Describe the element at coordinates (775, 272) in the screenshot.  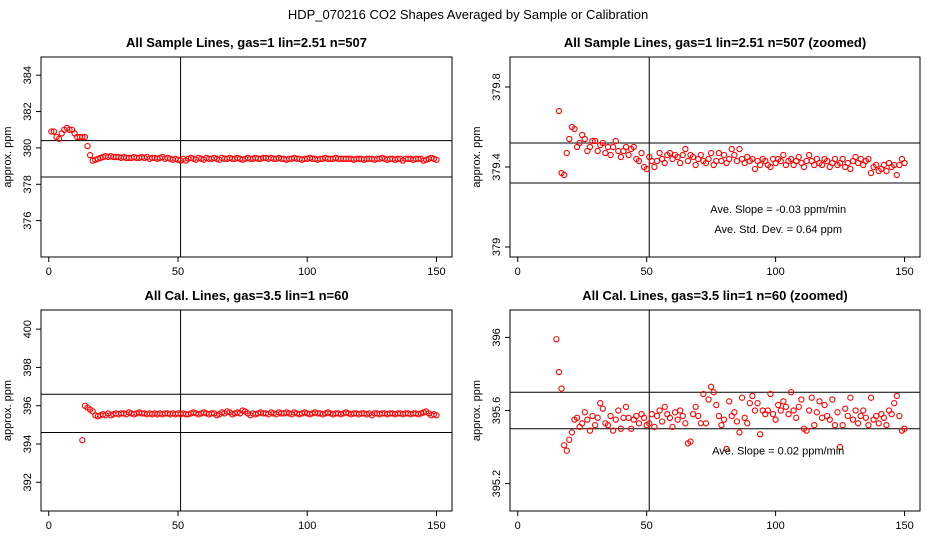
I see `x-tick-label: 100` at that location.